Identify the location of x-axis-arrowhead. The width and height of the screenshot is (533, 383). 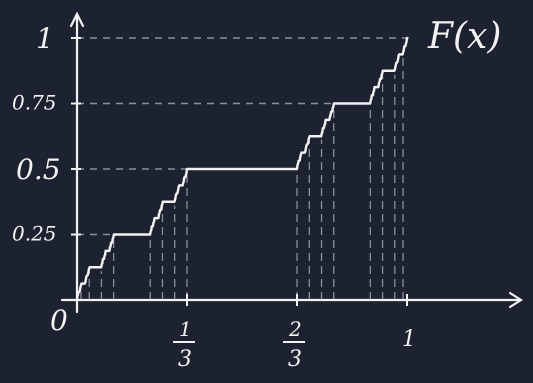
(516, 300).